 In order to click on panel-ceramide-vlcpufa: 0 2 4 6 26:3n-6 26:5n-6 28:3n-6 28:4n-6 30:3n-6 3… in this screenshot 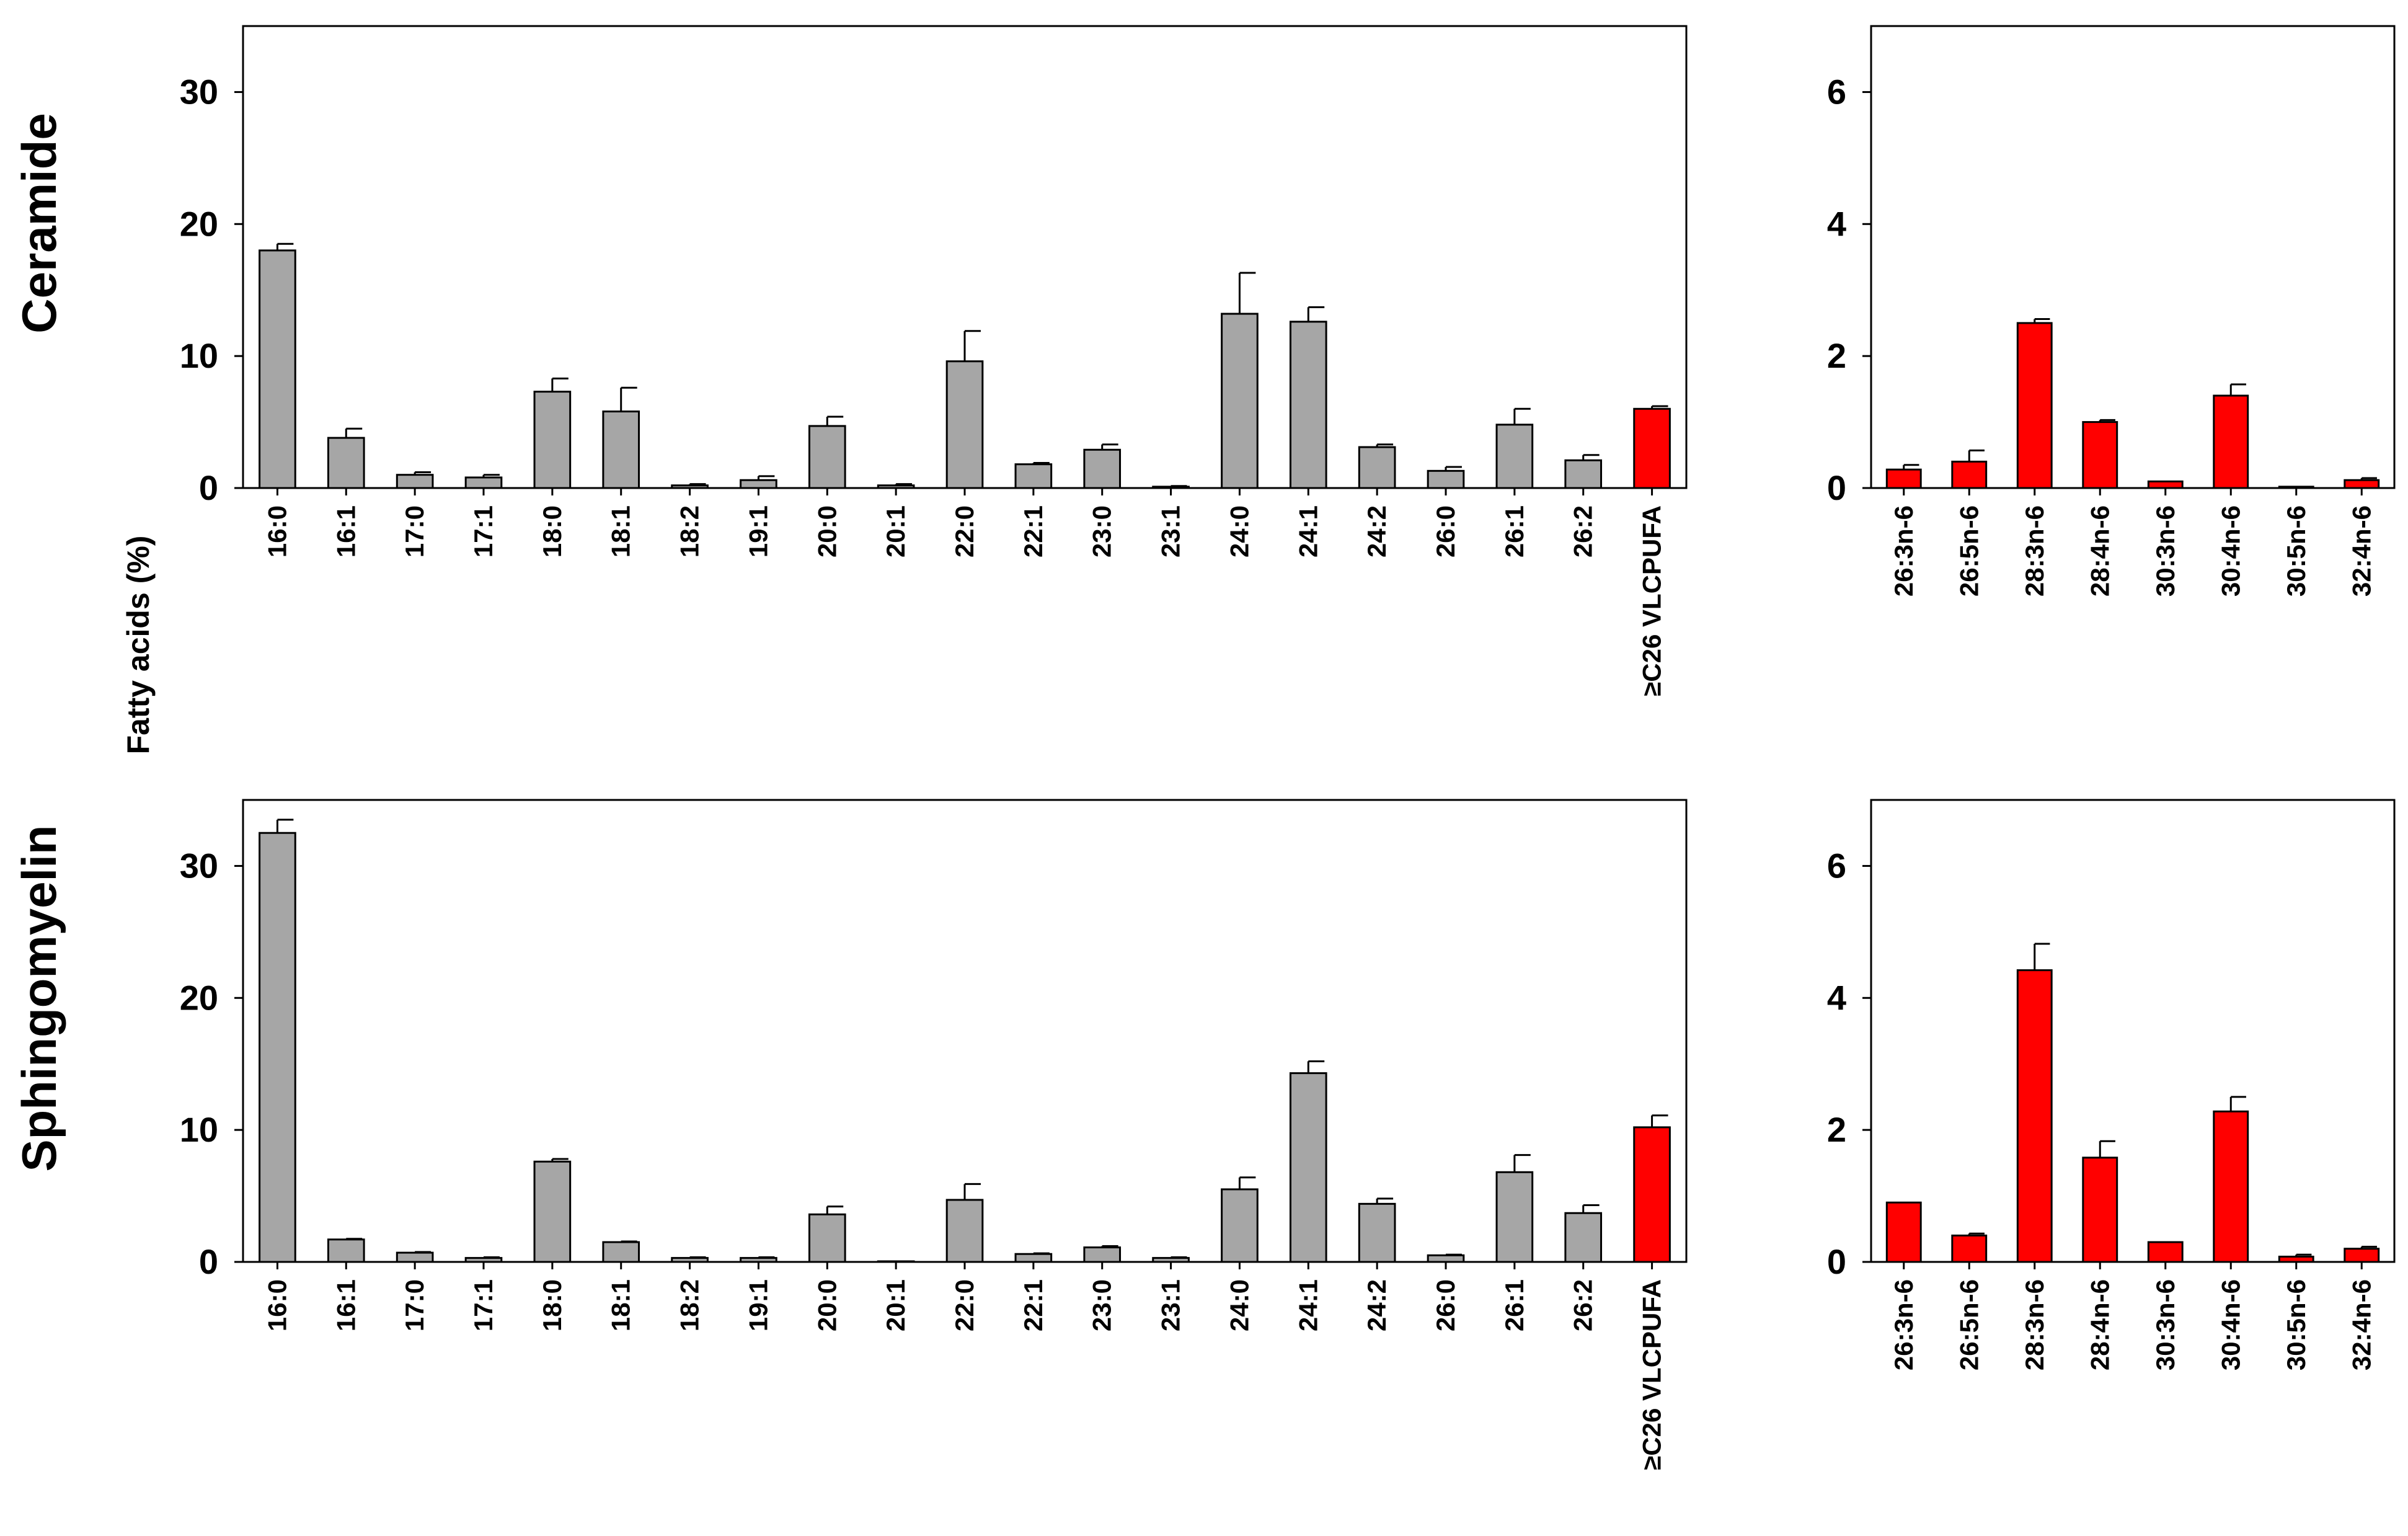, I will do `click(2111, 311)`.